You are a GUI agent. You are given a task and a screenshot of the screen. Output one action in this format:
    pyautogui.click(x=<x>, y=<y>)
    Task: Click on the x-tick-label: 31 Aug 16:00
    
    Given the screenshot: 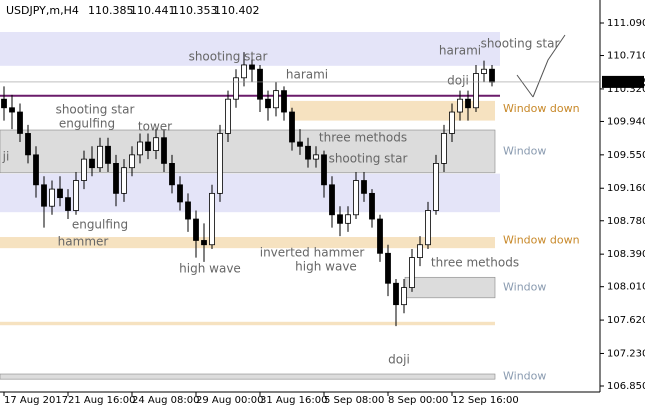 What is the action you would take?
    pyautogui.click(x=293, y=400)
    